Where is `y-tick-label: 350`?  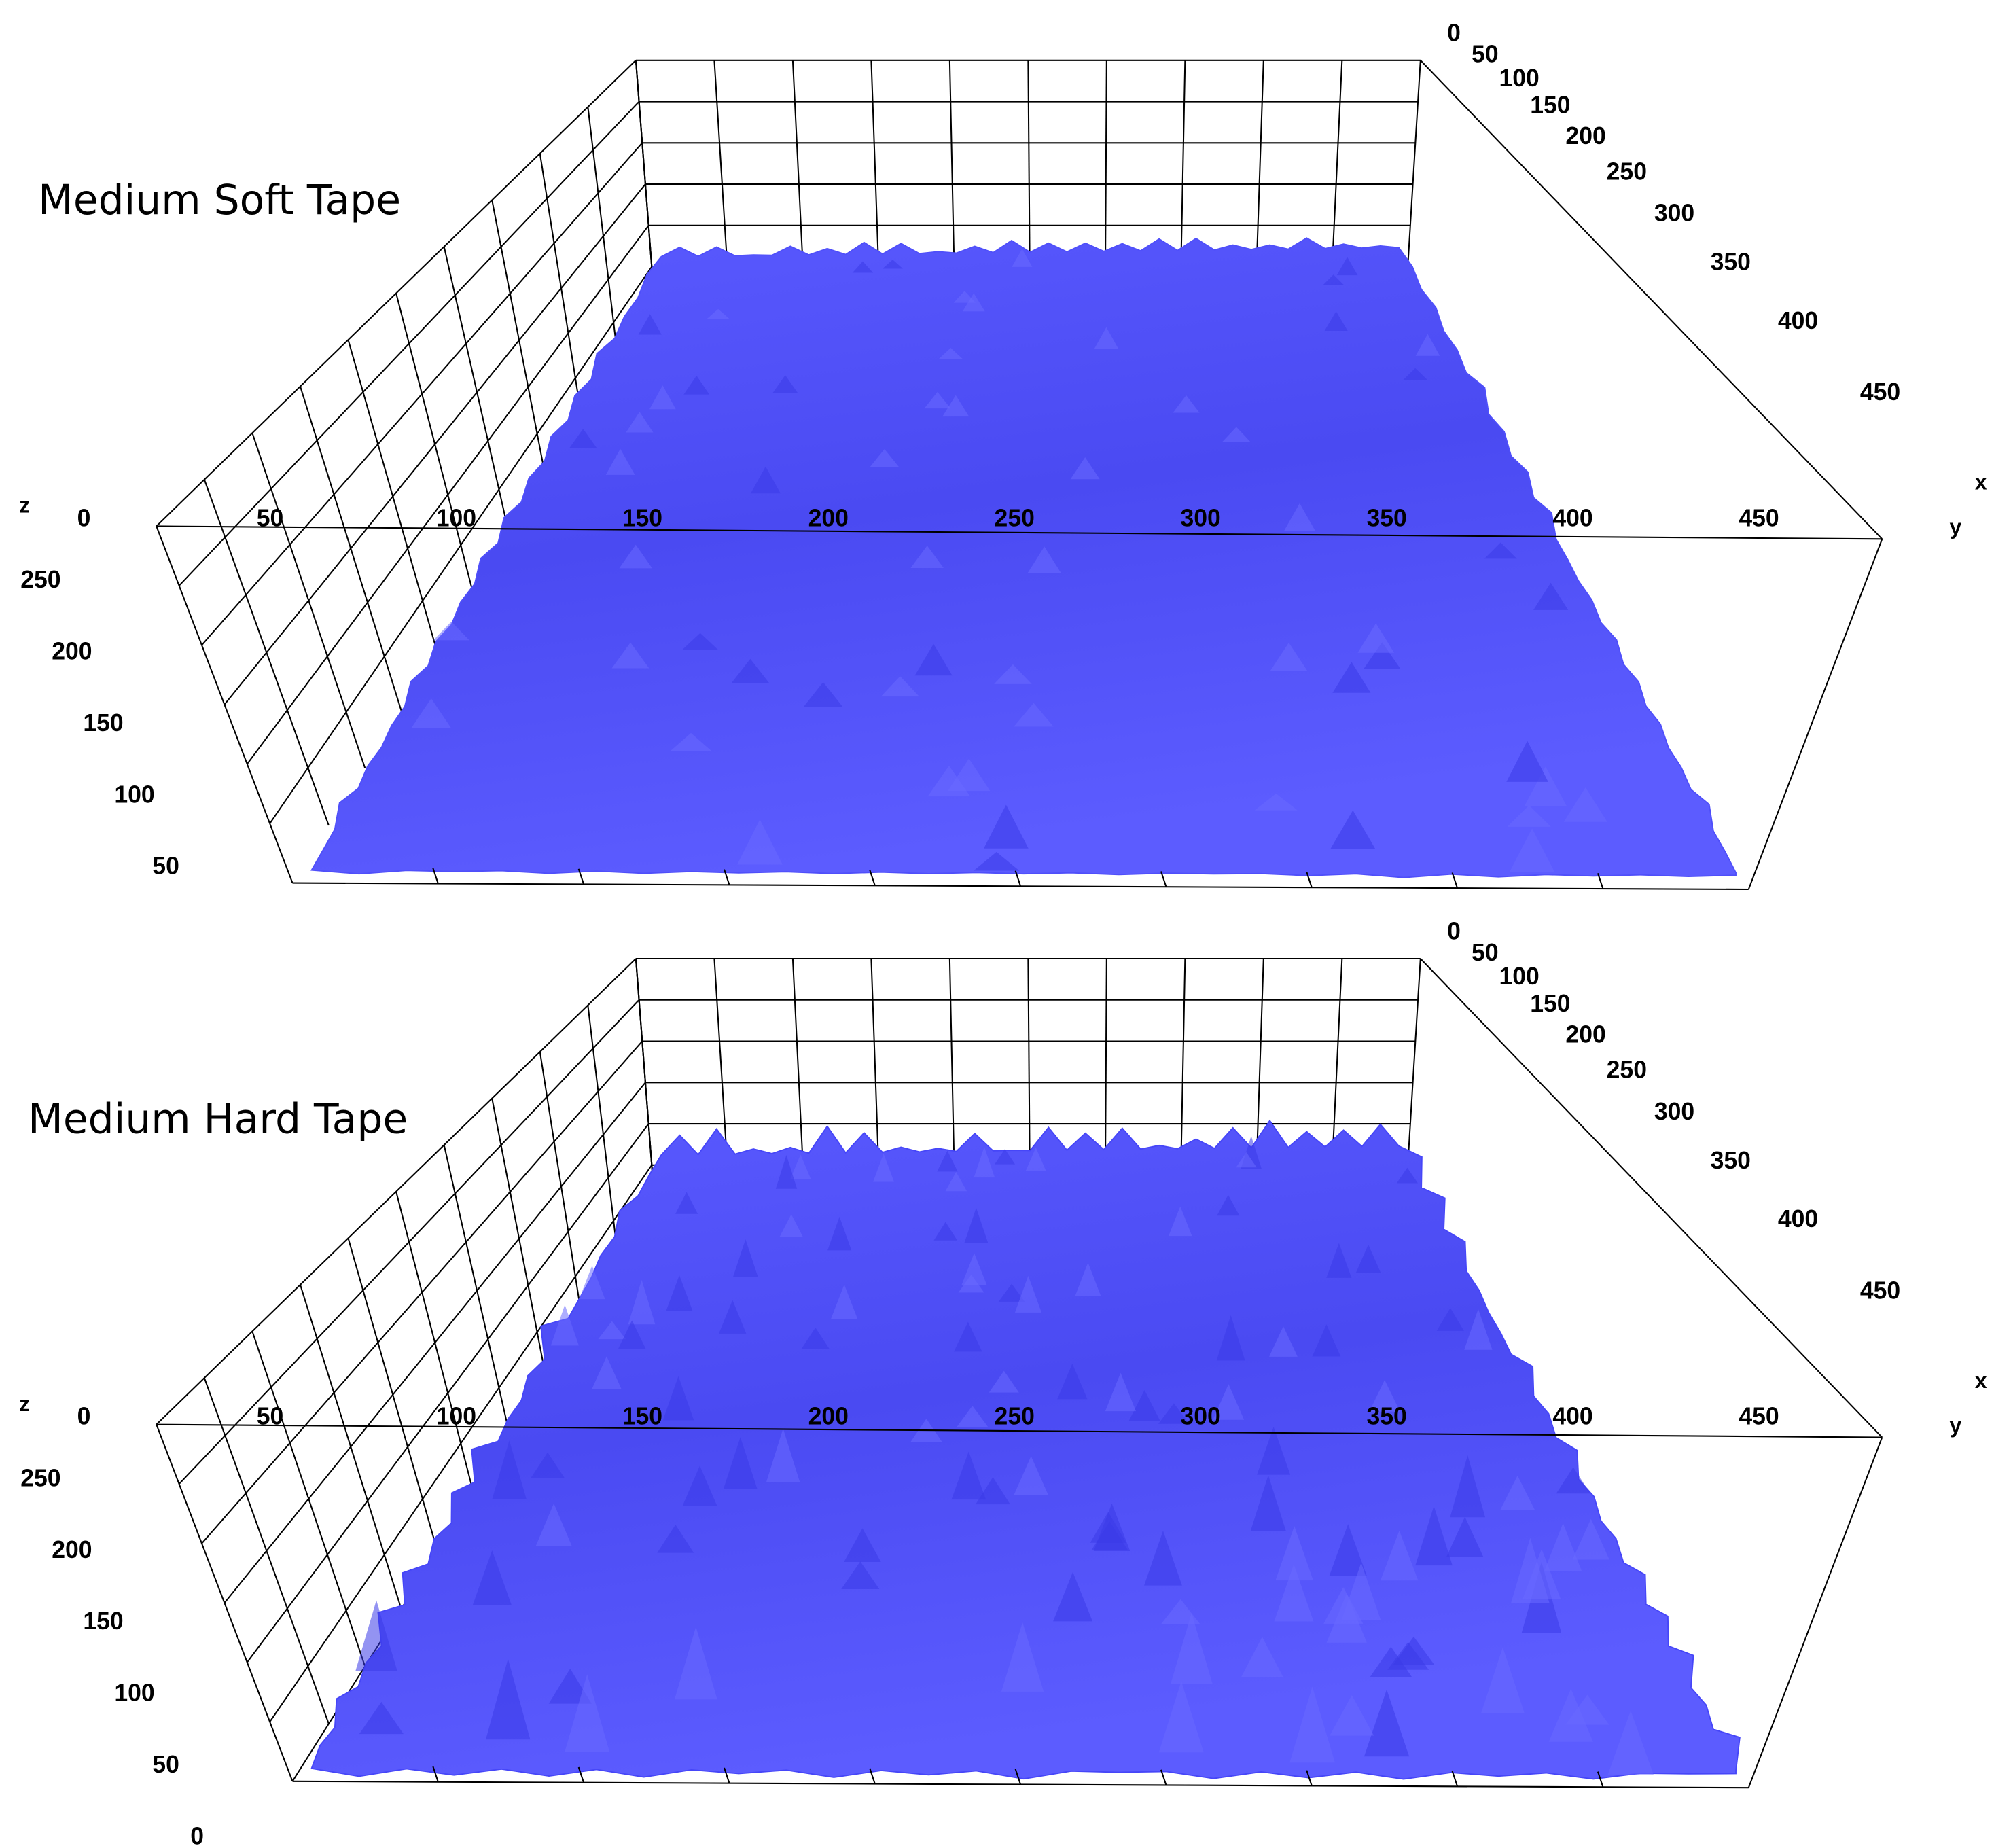
y-tick-label: 350 is located at coordinates (1386, 517).